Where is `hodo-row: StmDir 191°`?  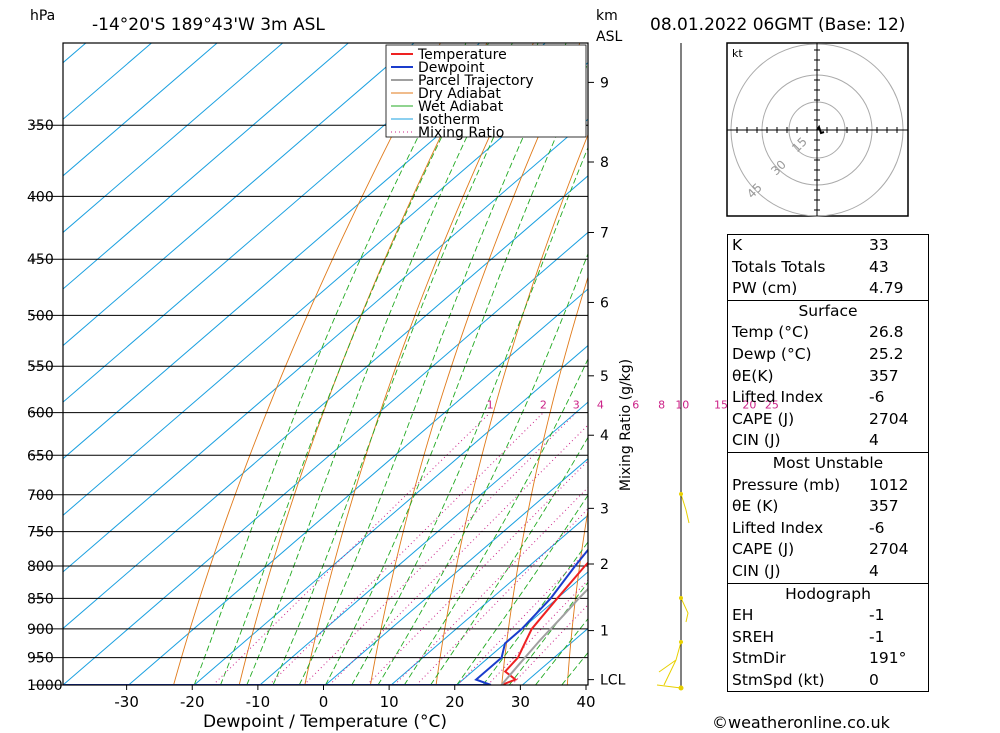 hodo-row: StmDir 191° is located at coordinates (819, 658).